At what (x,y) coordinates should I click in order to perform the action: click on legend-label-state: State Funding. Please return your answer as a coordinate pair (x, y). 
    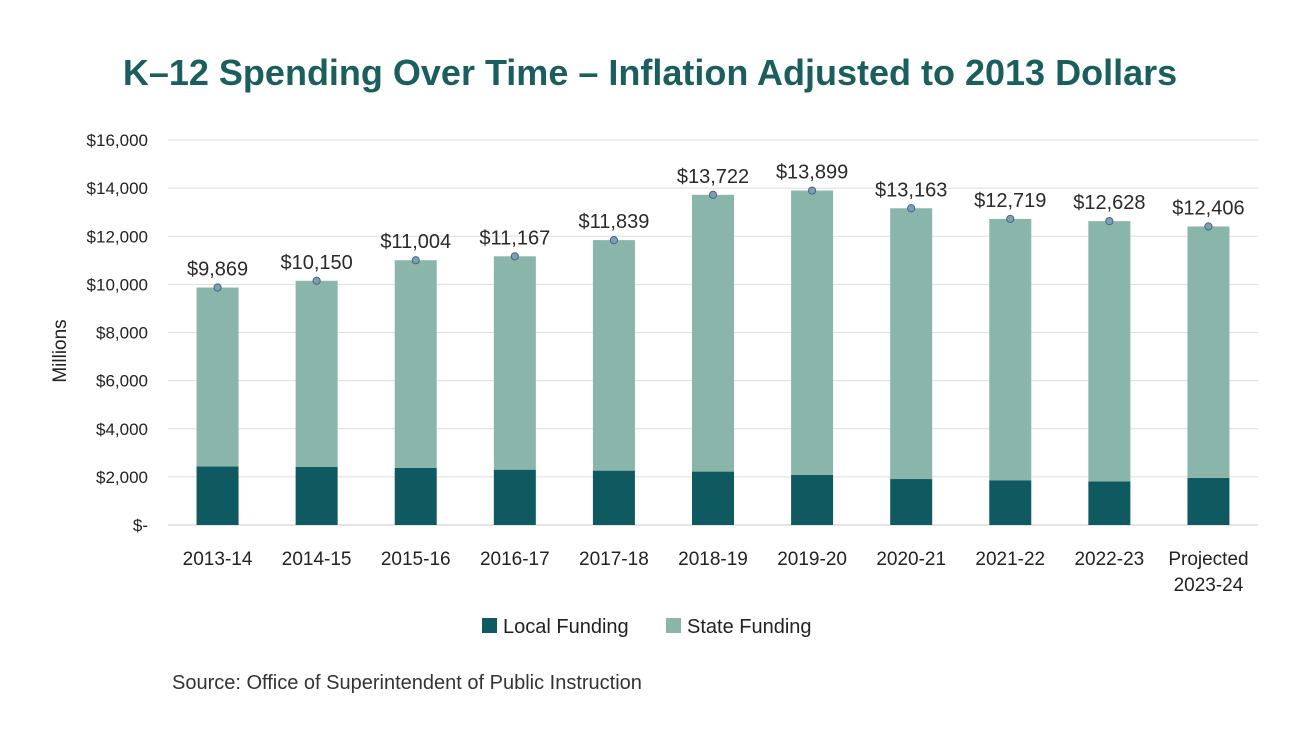
    Looking at the image, I should click on (749, 627).